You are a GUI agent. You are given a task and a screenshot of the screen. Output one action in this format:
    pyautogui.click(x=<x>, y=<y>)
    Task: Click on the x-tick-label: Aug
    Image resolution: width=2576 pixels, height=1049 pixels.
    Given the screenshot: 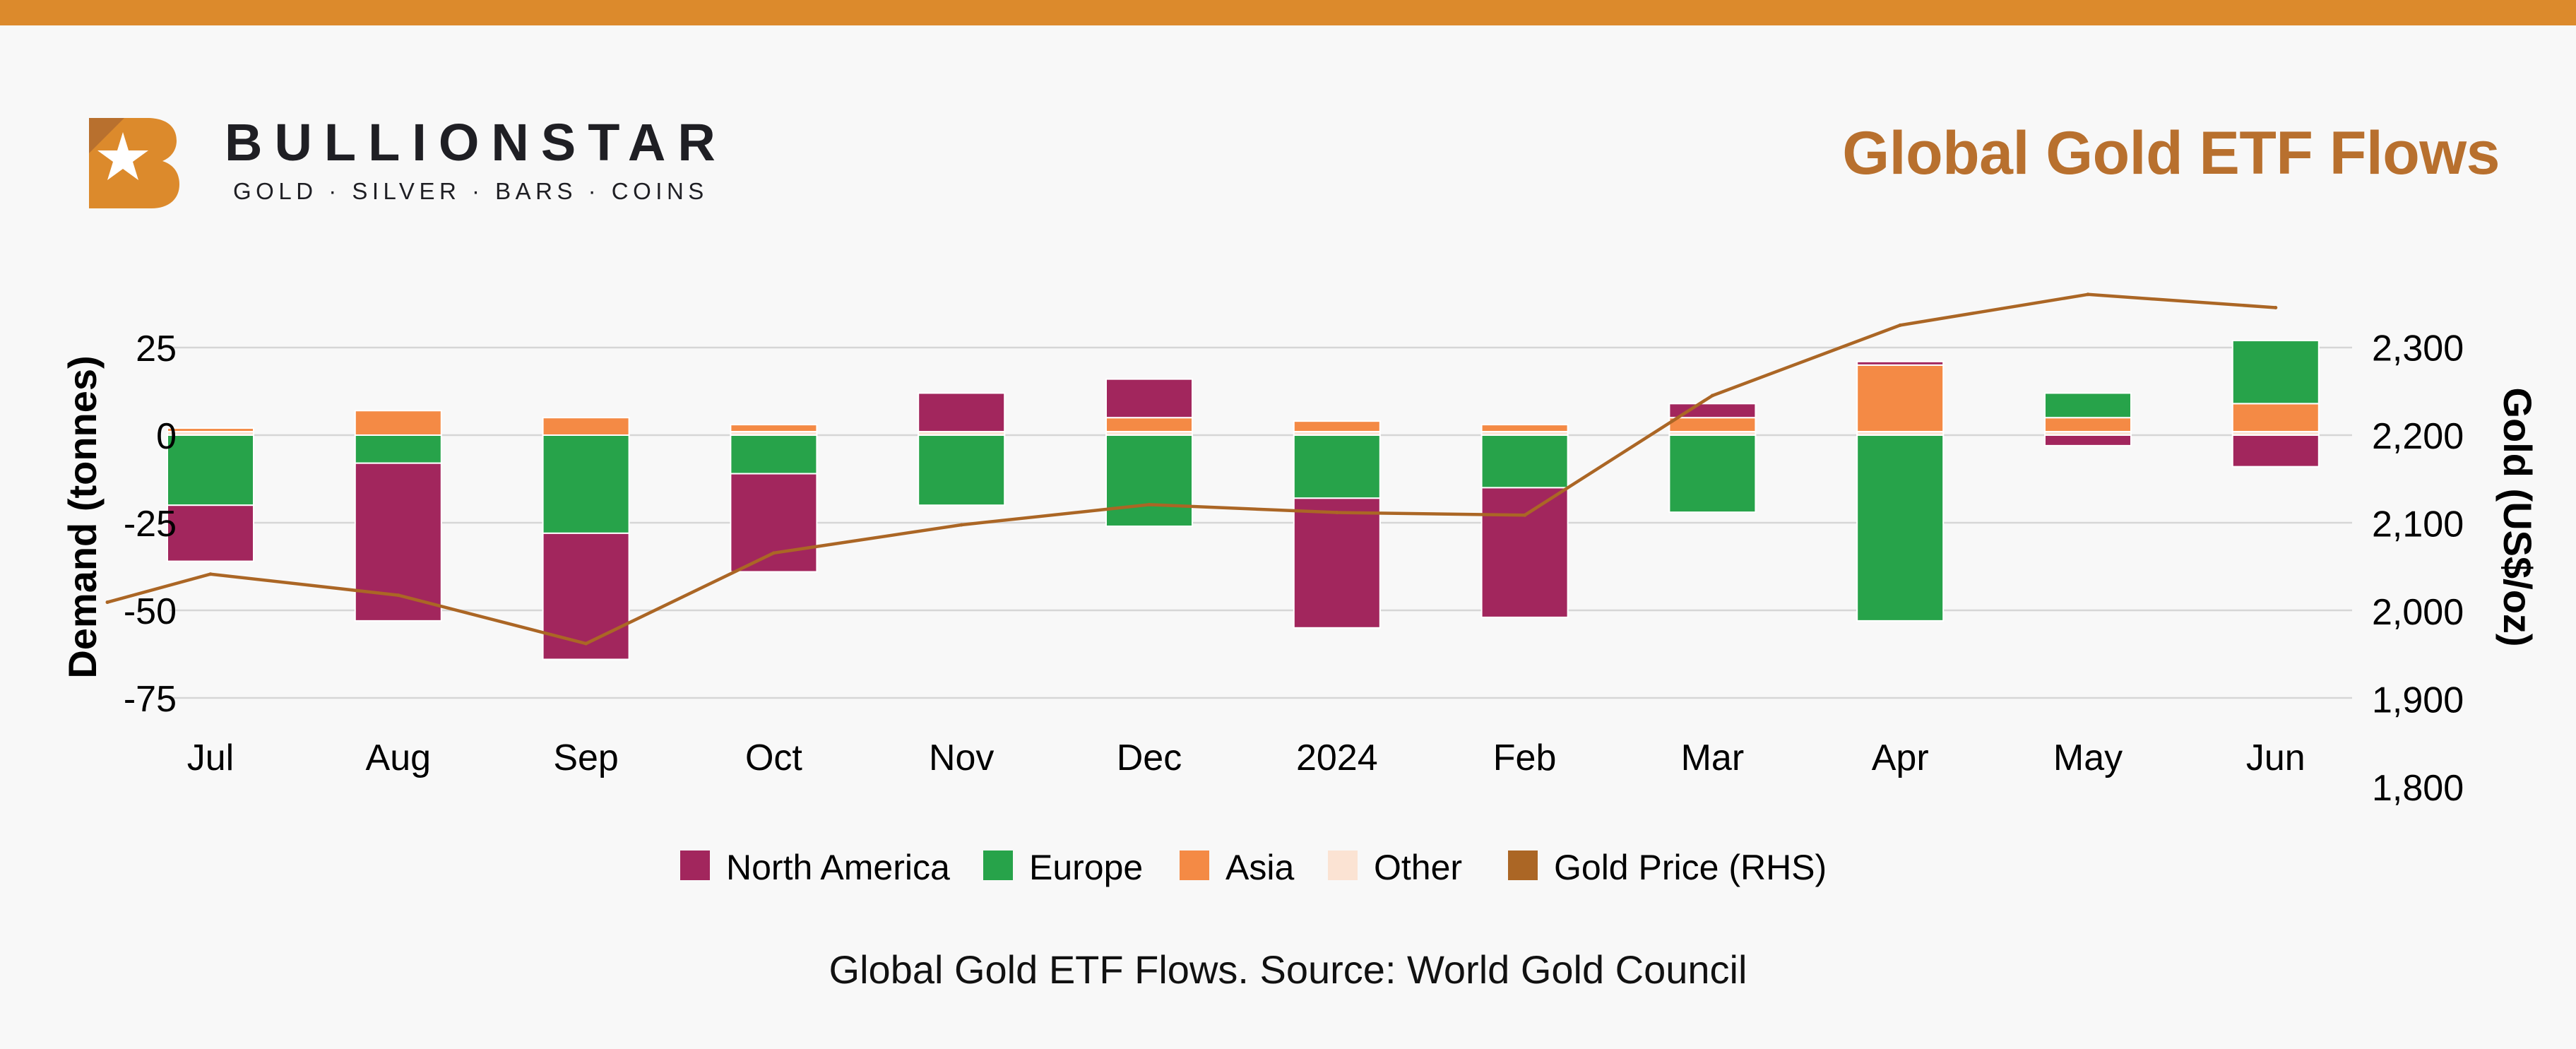 What is the action you would take?
    pyautogui.click(x=399, y=757)
    